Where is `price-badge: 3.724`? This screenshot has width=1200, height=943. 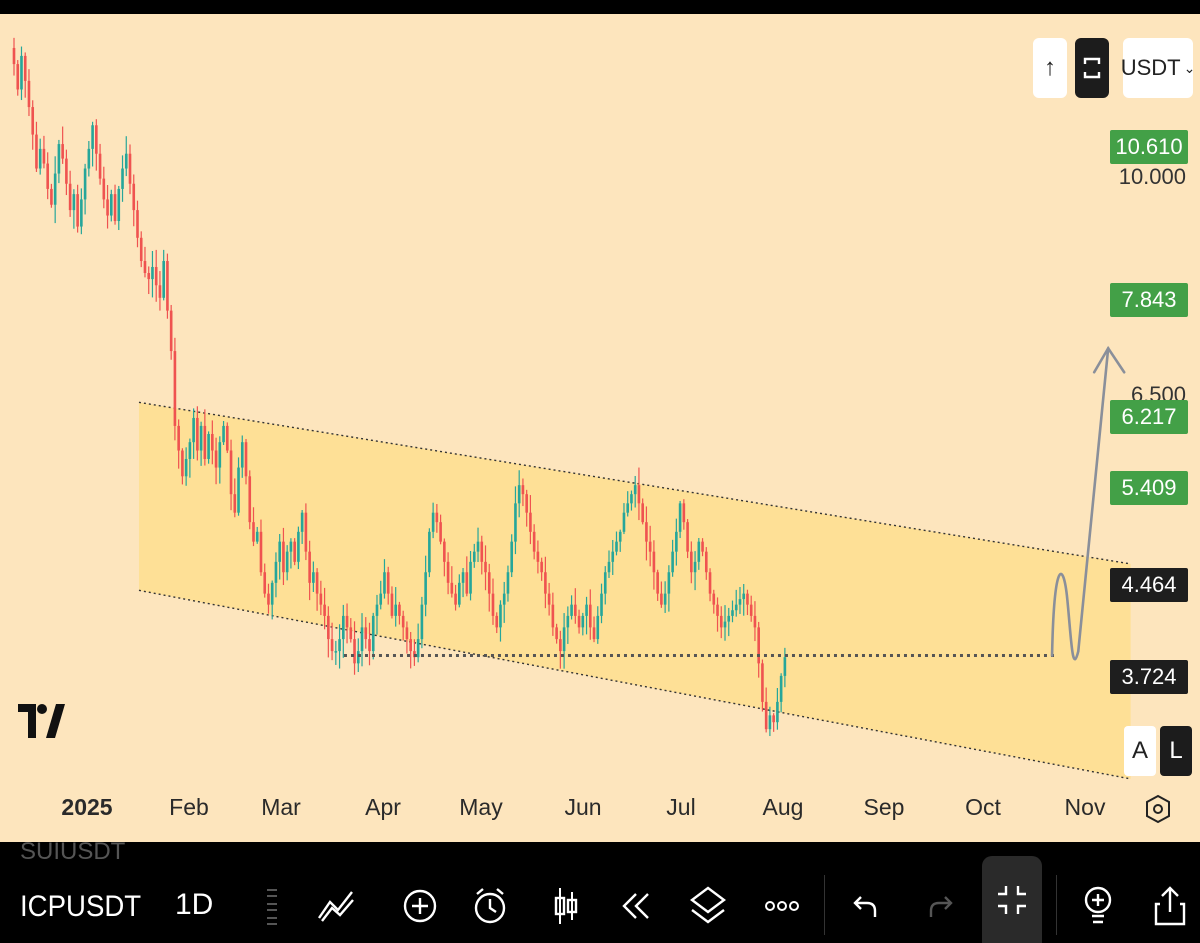 price-badge: 3.724 is located at coordinates (1149, 677).